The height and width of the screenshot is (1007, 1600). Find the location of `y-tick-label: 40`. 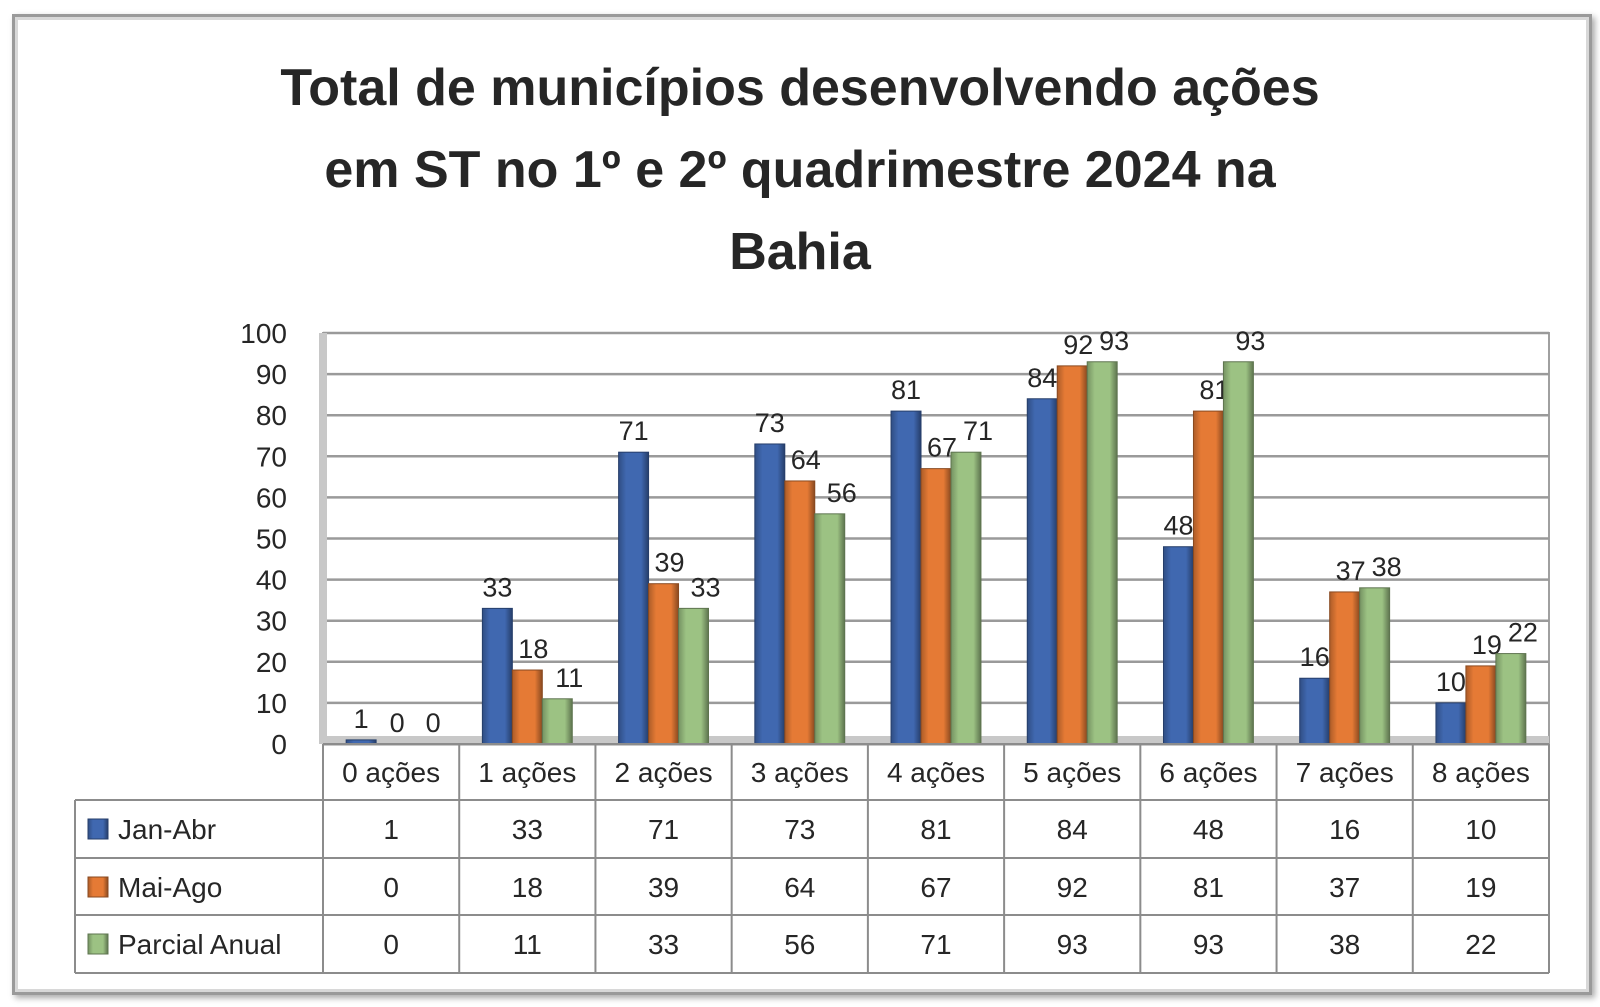

y-tick-label: 40 is located at coordinates (271, 580).